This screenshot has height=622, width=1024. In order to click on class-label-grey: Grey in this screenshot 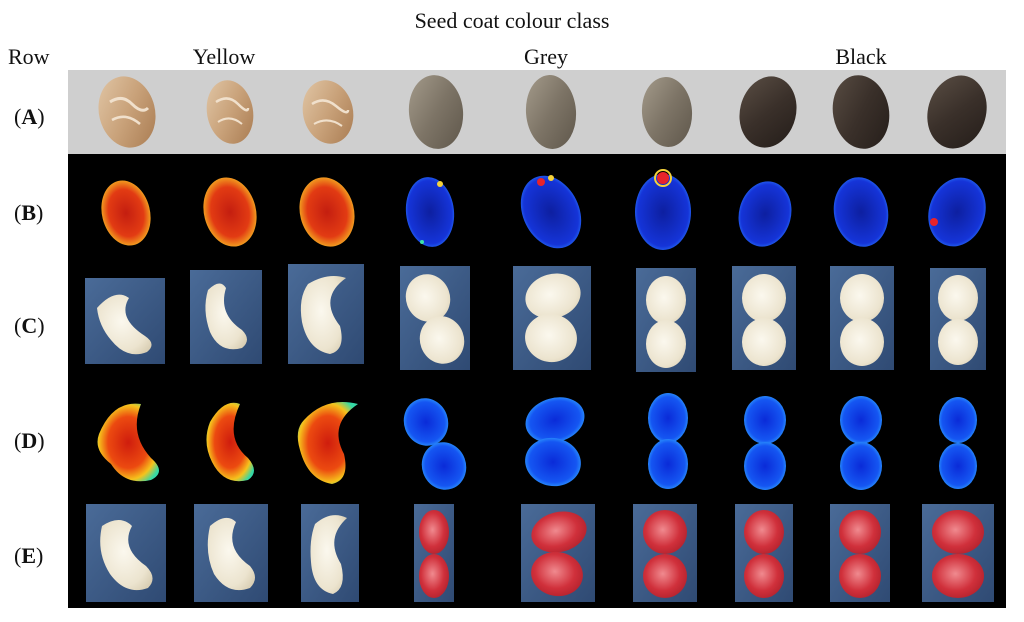, I will do `click(546, 56)`.